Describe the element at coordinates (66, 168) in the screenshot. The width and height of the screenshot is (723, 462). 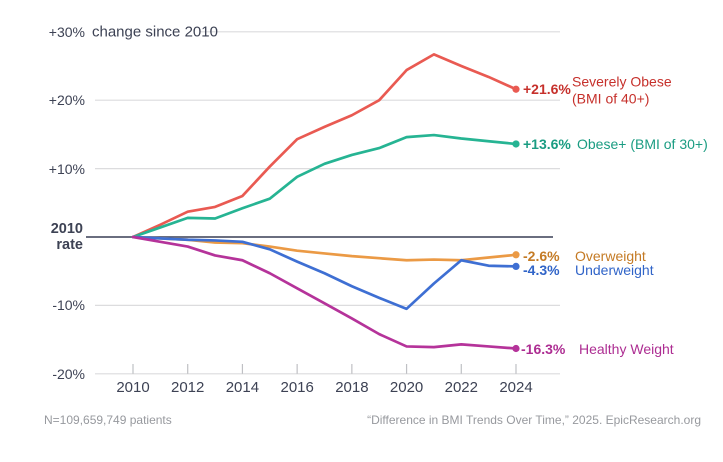
I see `y-tick-label-plus10: +10%` at that location.